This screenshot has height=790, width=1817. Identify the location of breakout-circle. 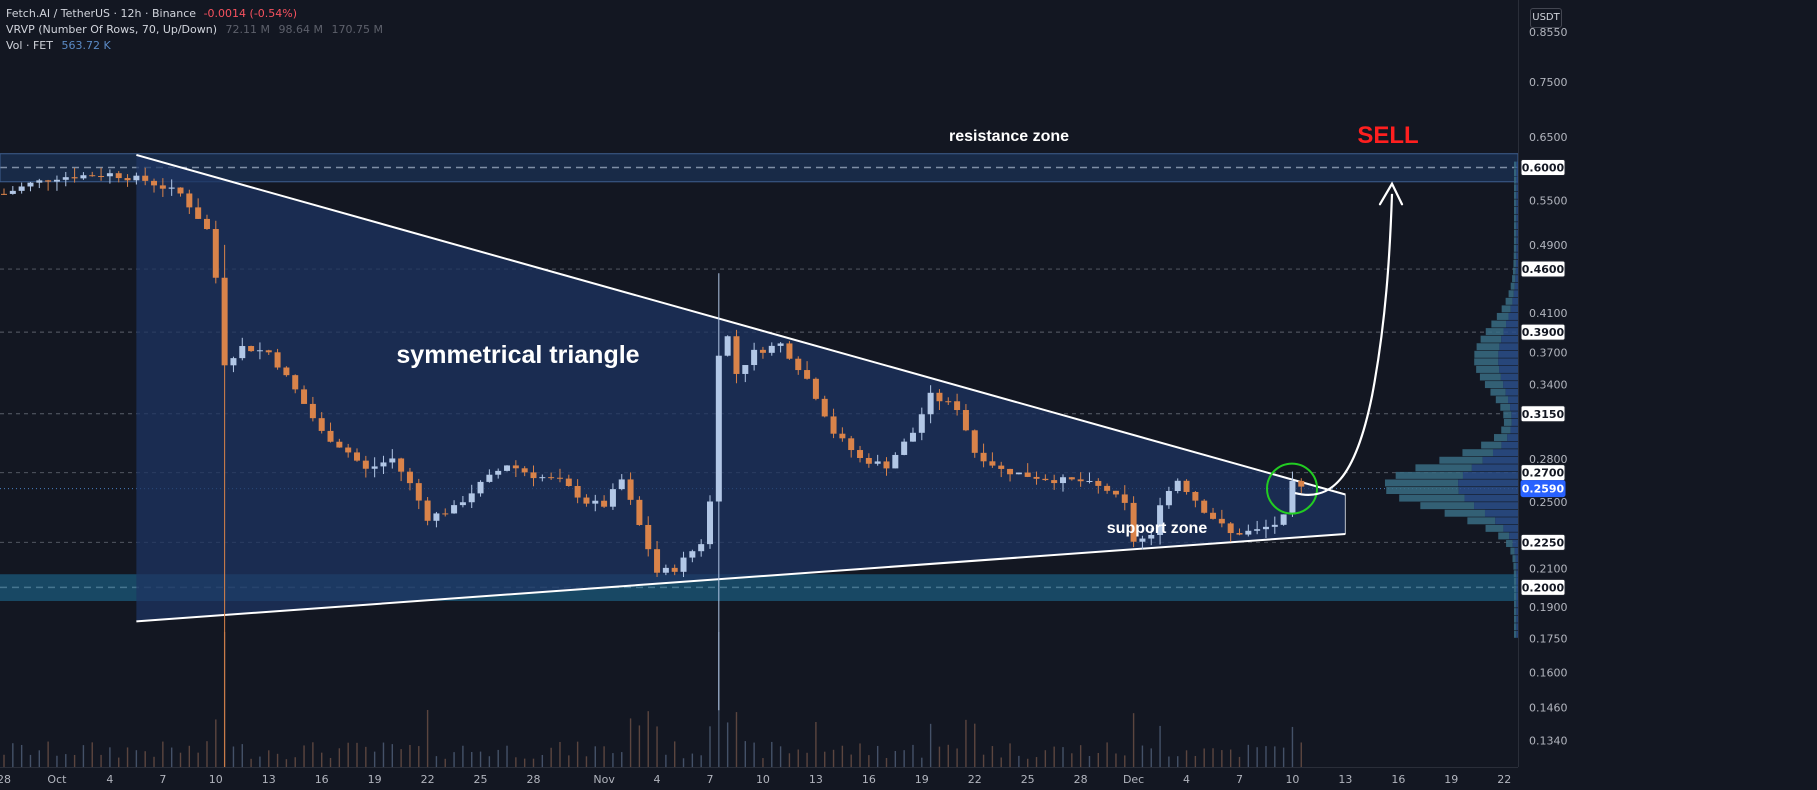
(1292, 488).